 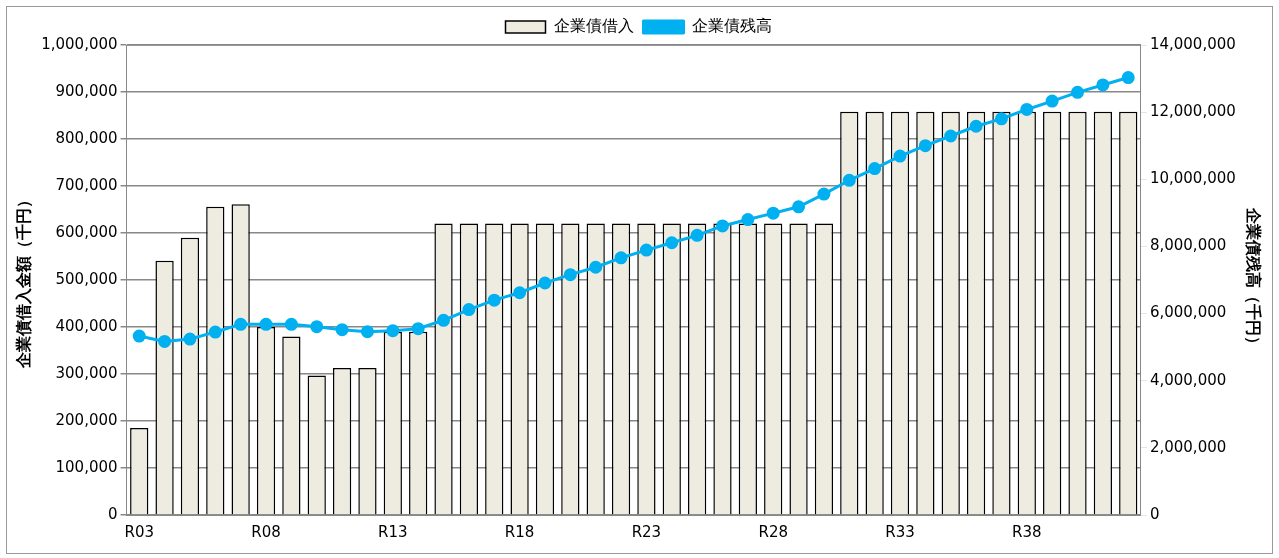 What do you see at coordinates (86, 325) in the screenshot?
I see `y-tick-label: 400,000` at bounding box center [86, 325].